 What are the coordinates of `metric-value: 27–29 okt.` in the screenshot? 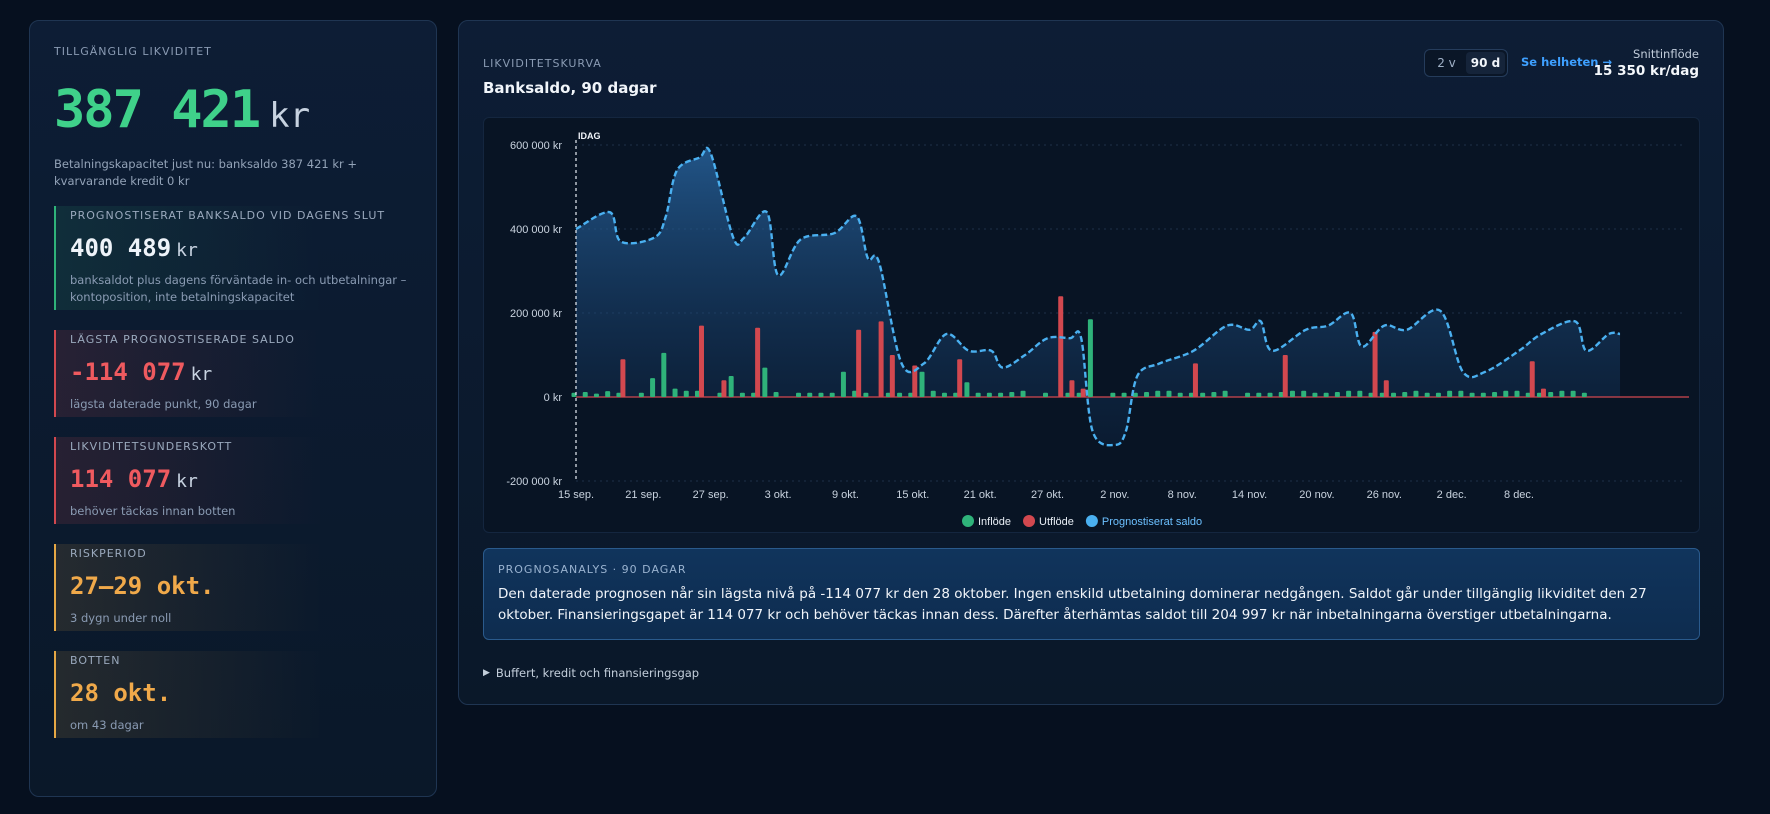 It's located at (142, 586).